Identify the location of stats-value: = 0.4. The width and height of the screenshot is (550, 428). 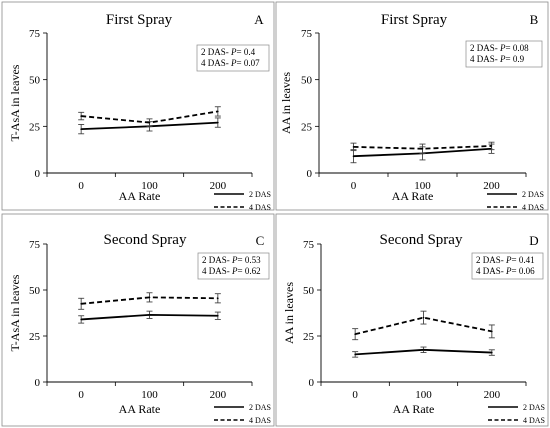
(246, 52).